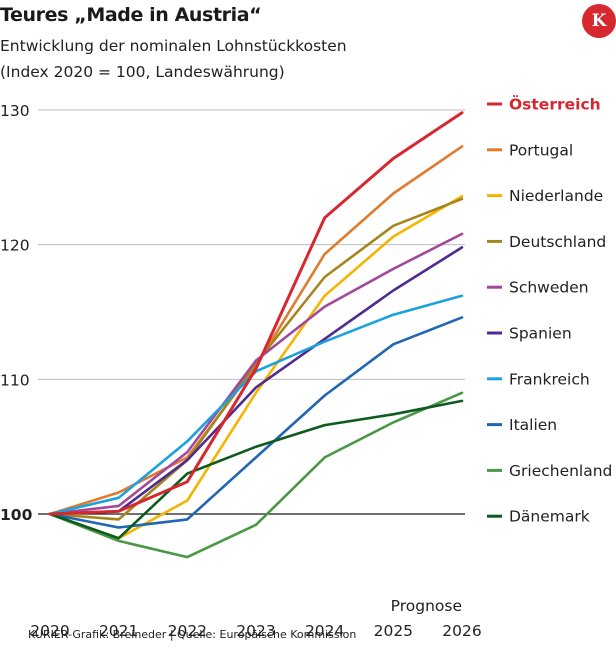 The image size is (616, 665). Describe the element at coordinates (549, 288) in the screenshot. I see `legend-label-schweden: Schweden` at that location.